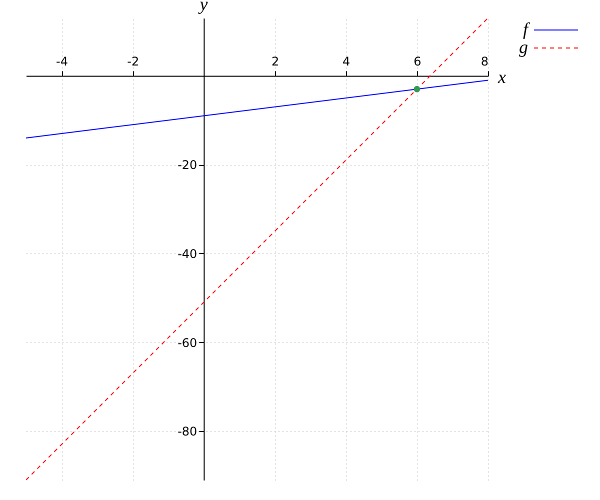 This screenshot has height=500, width=600. Describe the element at coordinates (188, 165) in the screenshot. I see `y-tick-label: -20` at that location.